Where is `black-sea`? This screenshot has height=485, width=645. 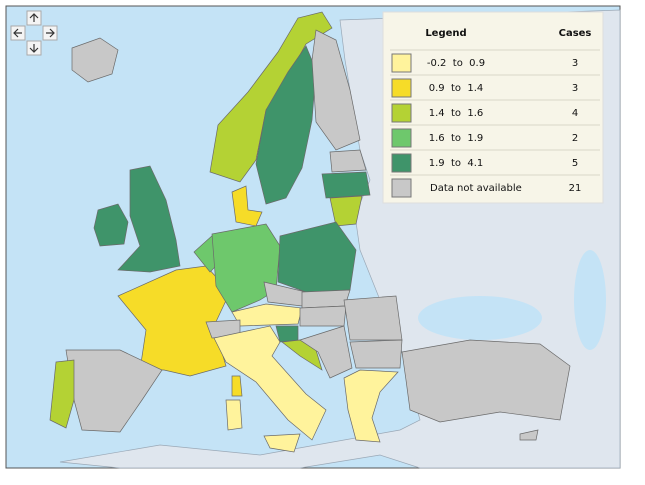
black-sea is located at coordinates (480, 318).